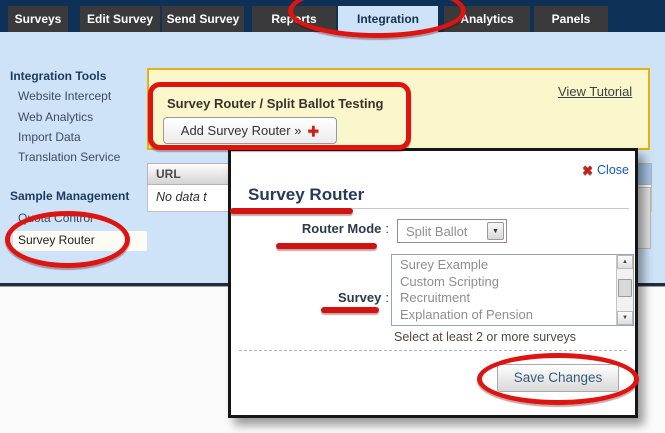 The image size is (665, 433). Describe the element at coordinates (558, 378) in the screenshot. I see `save-changes-button: Save Changes` at that location.